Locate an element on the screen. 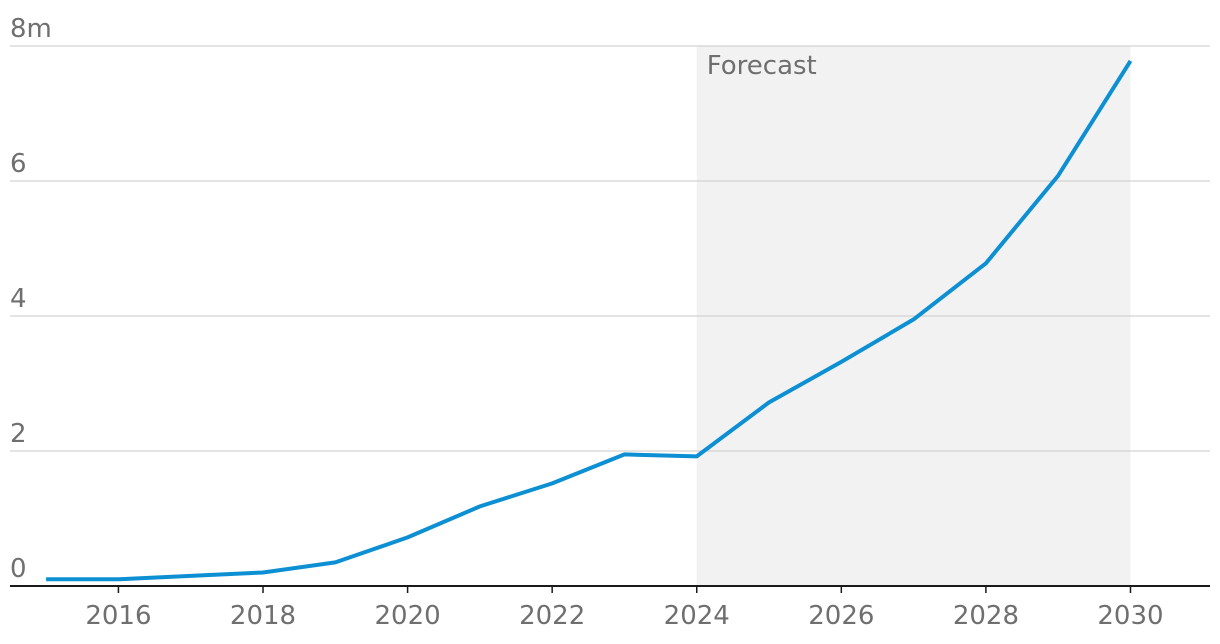 This screenshot has height=644, width=1220. y-tick-label: 6 is located at coordinates (18, 164).